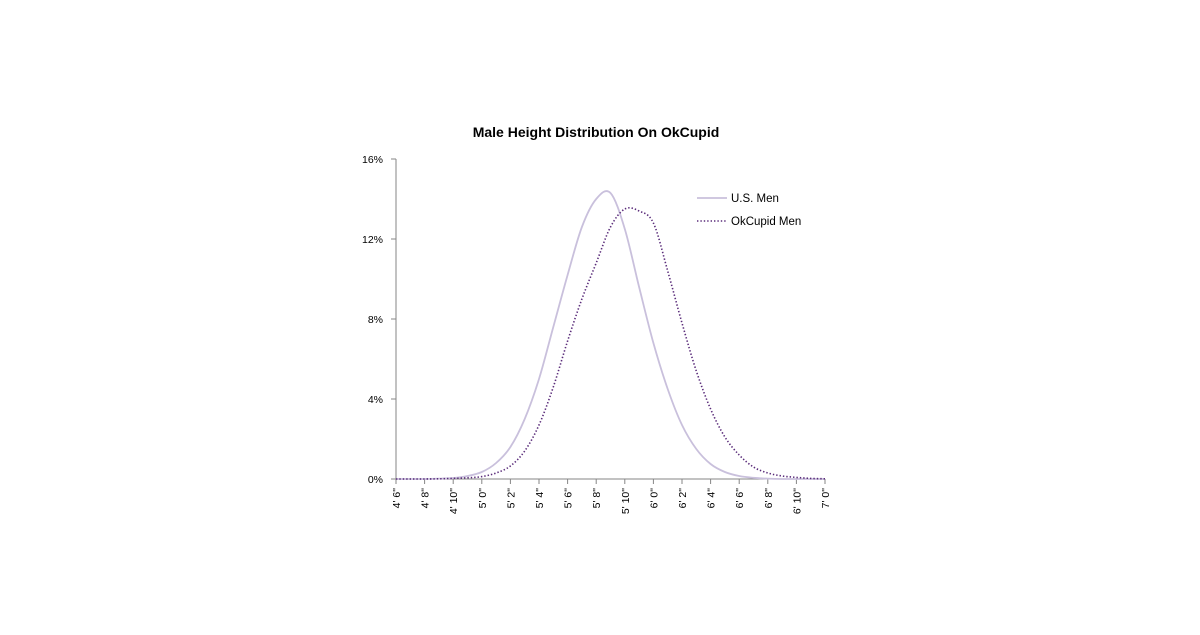  I want to click on chart-title: Male Height Distribution On OkCupid, so click(596, 132).